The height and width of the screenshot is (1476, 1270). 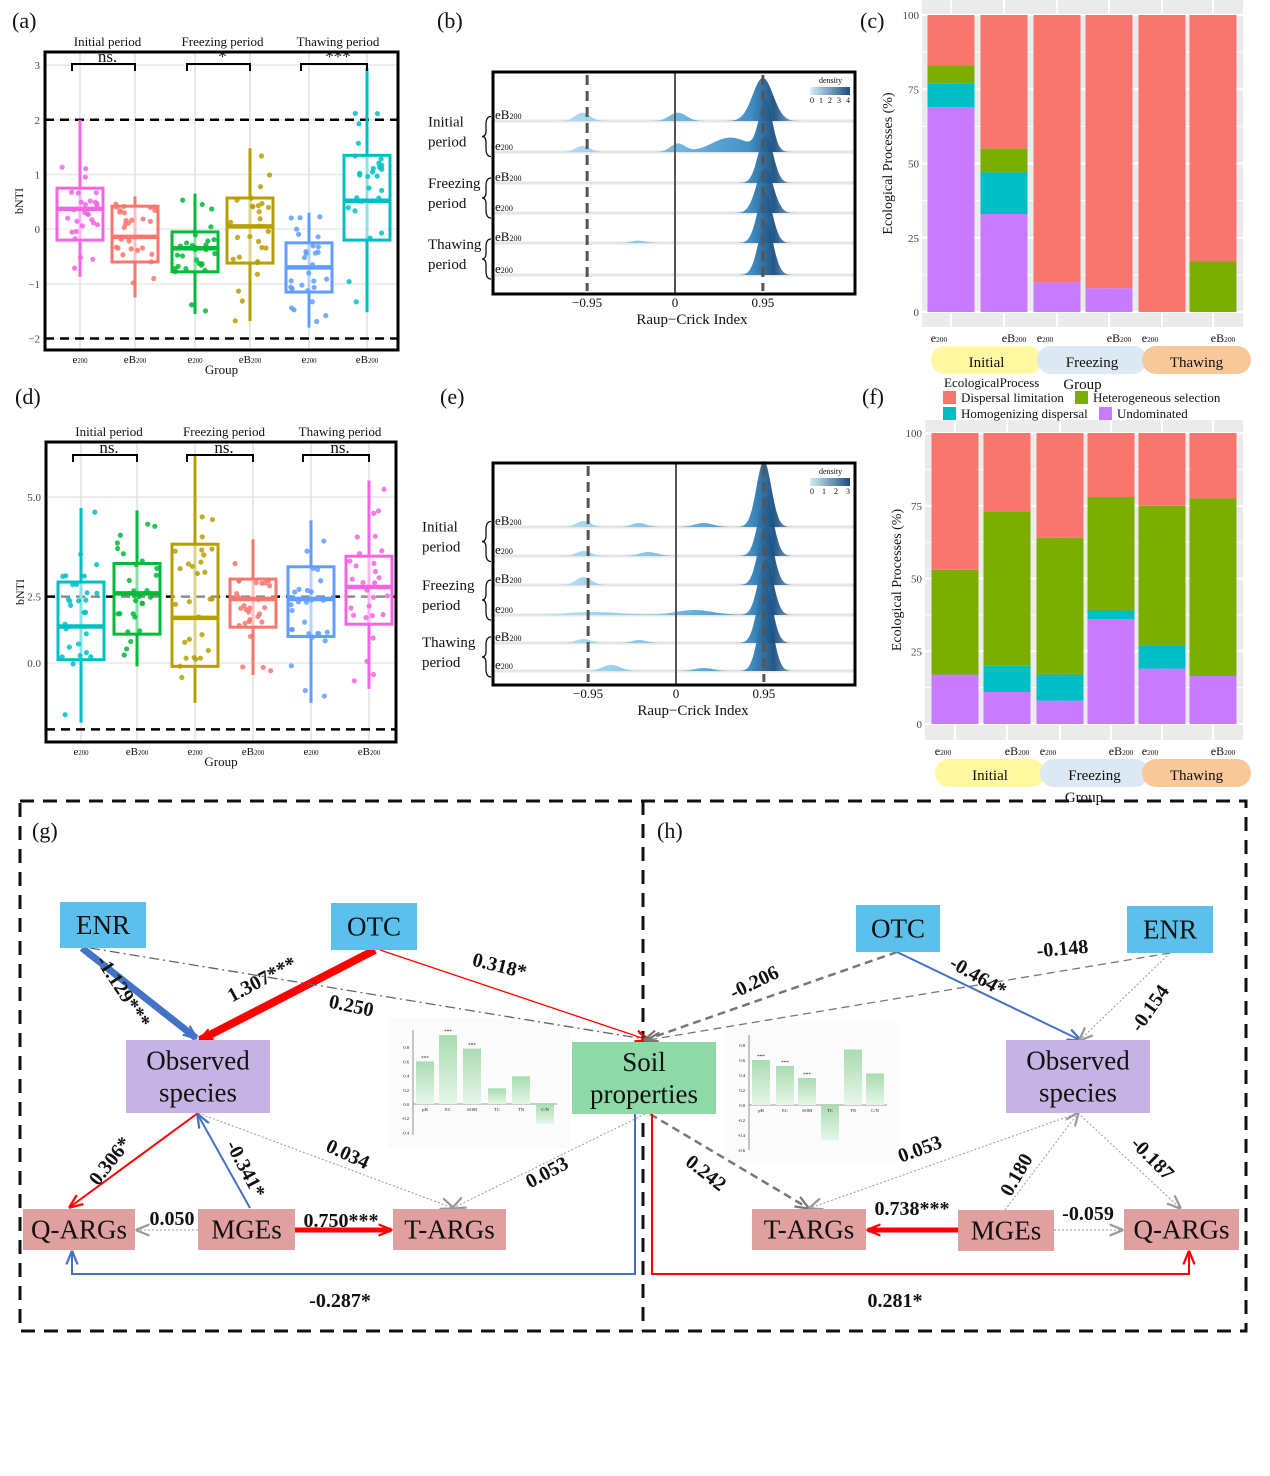 What do you see at coordinates (991, 382) in the screenshot?
I see `legend-title: EcologicalProcess` at bounding box center [991, 382].